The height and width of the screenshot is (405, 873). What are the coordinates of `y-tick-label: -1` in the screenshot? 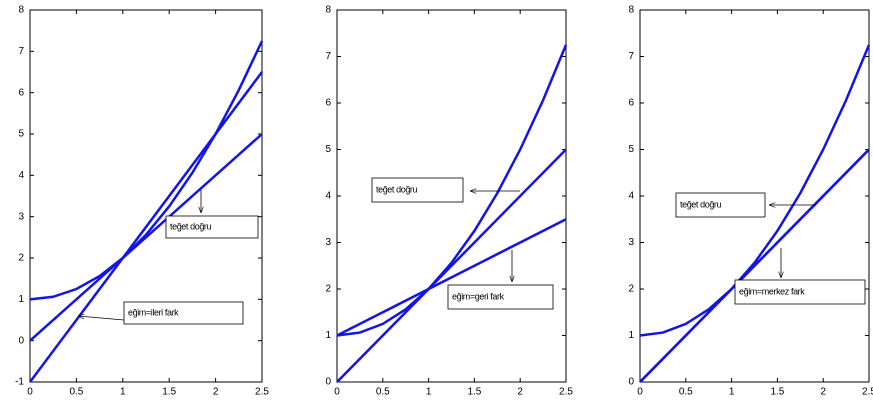 It's located at (19, 382).